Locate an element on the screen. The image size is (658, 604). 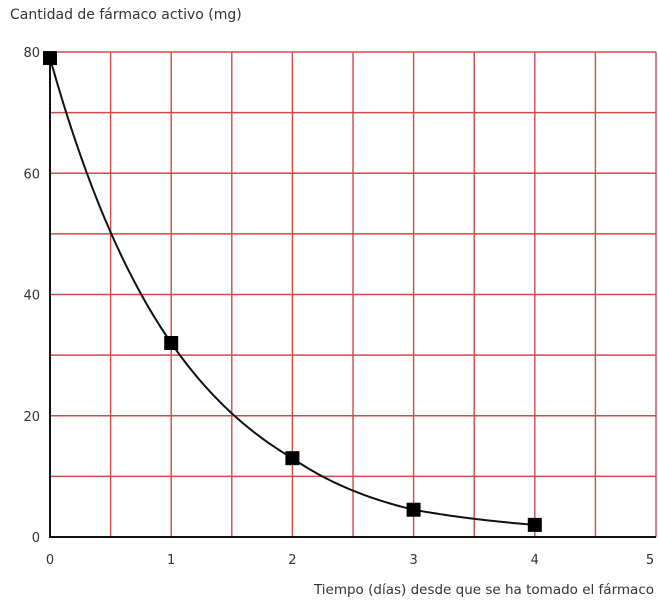
y-axis-label: Cantidad de fármaco activo (mg) is located at coordinates (126, 15).